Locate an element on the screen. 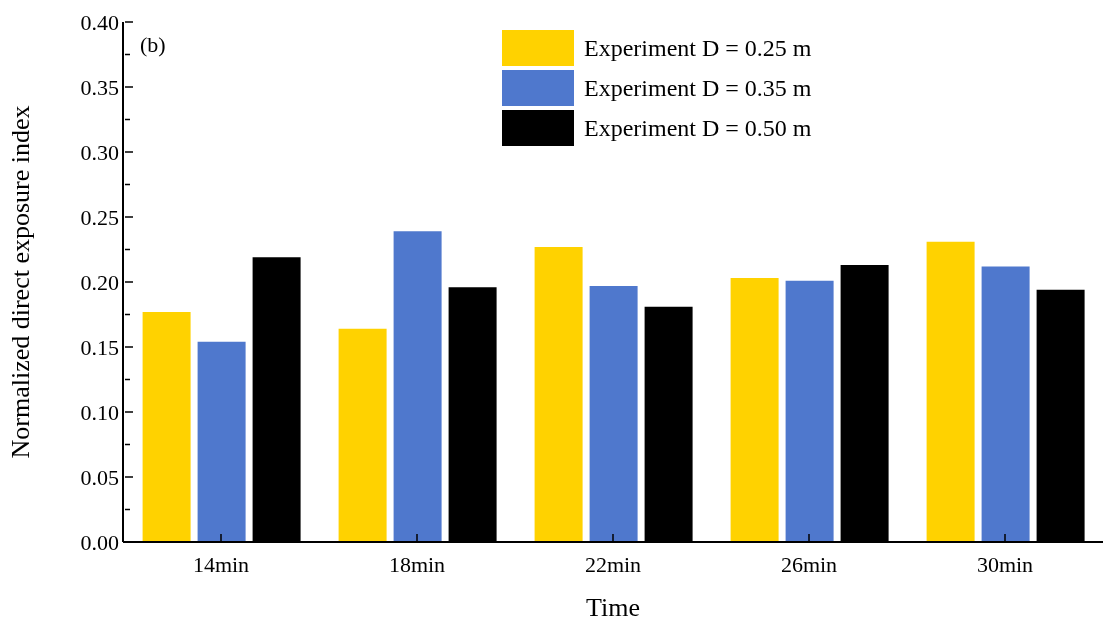  y-axis-title: Normalized direct exposure index is located at coordinates (21, 282).